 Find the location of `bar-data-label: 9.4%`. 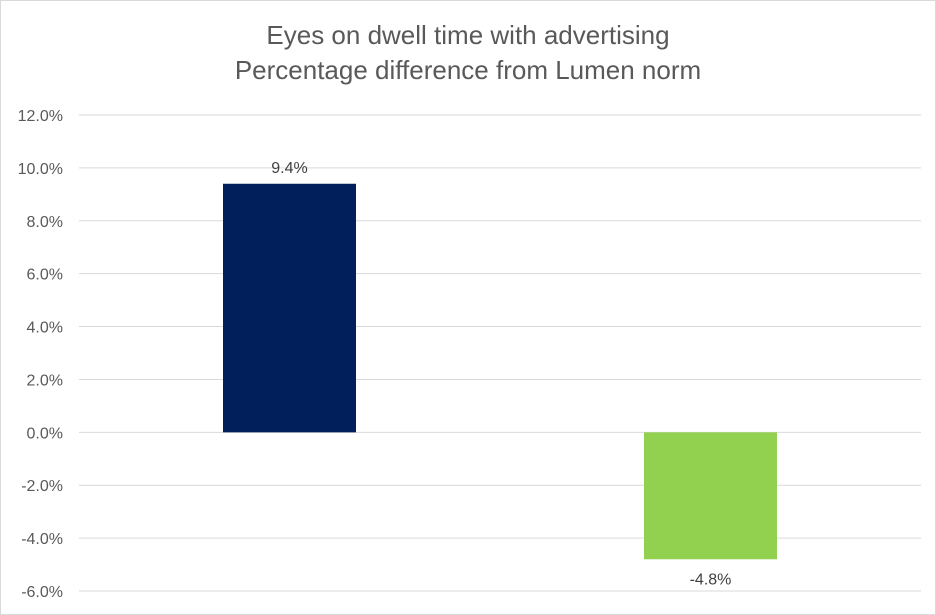

bar-data-label: 9.4% is located at coordinates (289, 168).